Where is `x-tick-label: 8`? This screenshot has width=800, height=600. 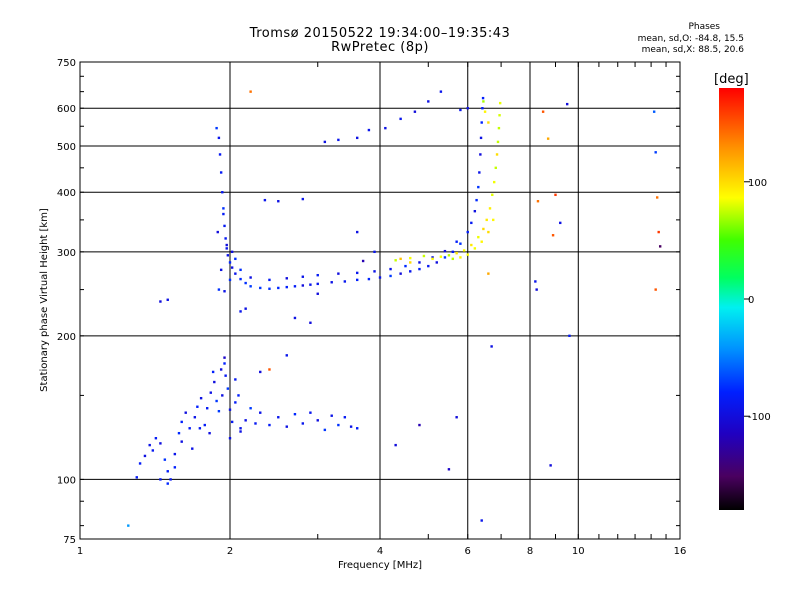 x-tick-label: 8 is located at coordinates (530, 551).